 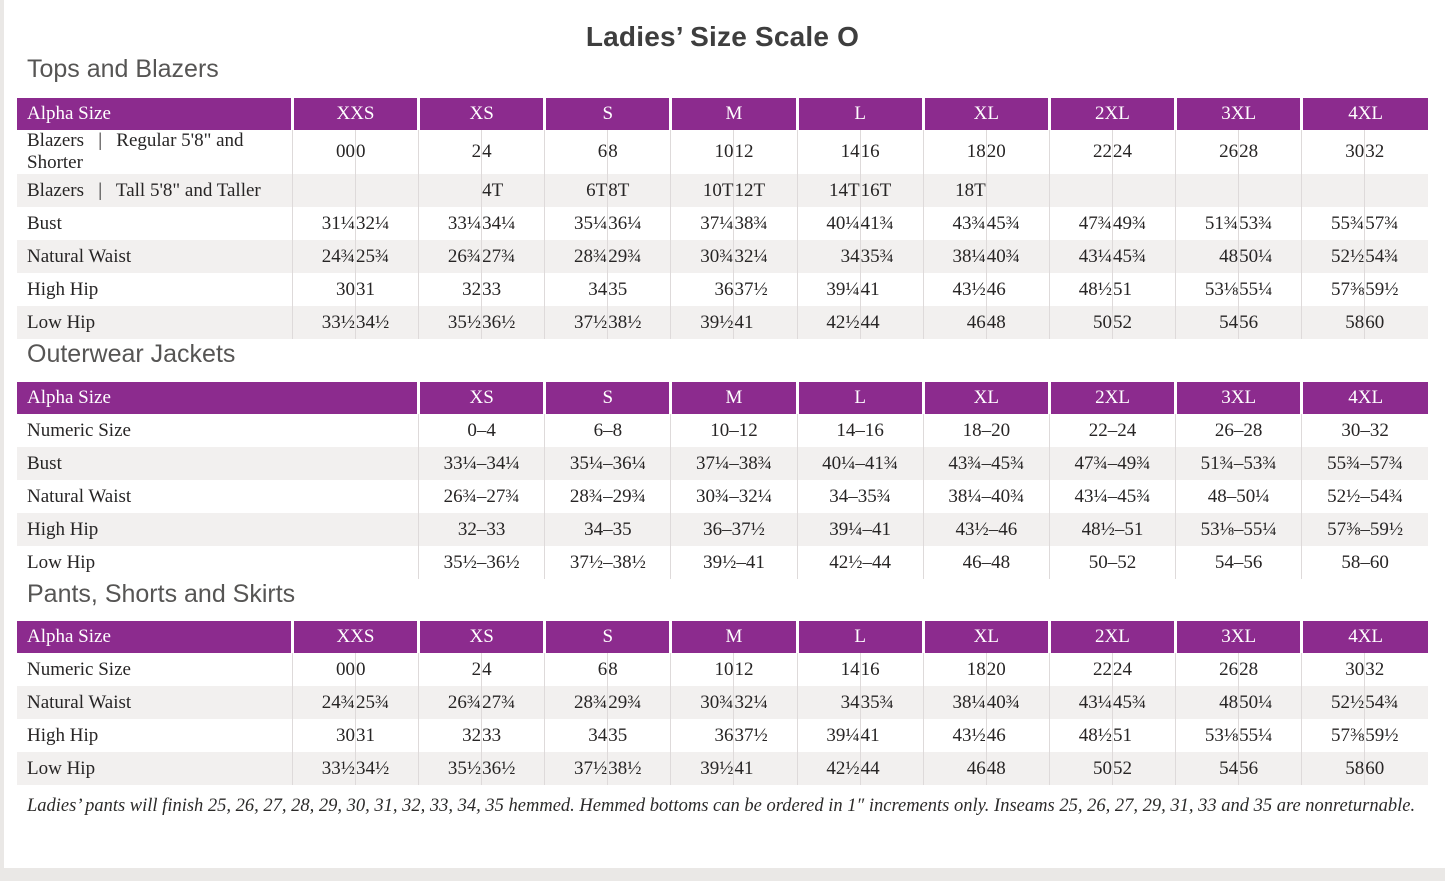 What do you see at coordinates (513, 190) in the screenshot?
I see `size-value-cell: 4T` at bounding box center [513, 190].